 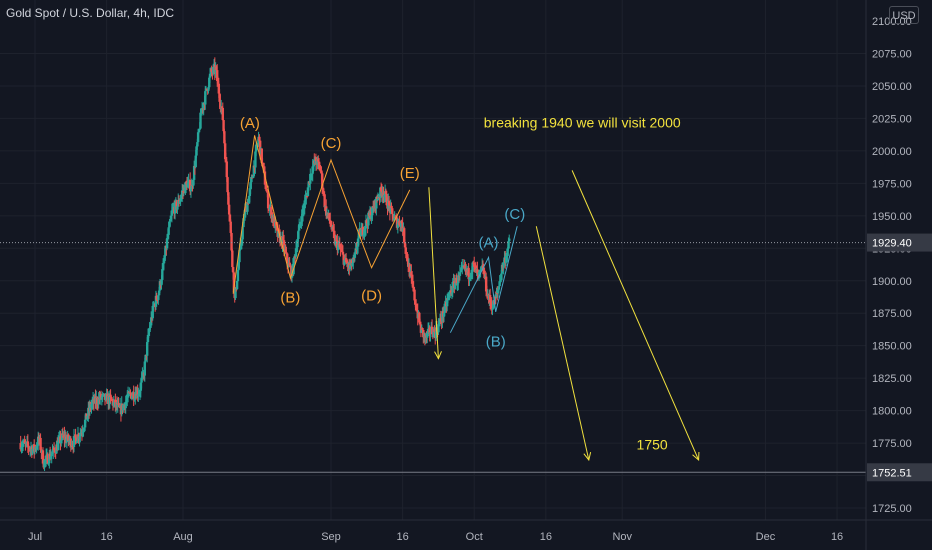 What do you see at coordinates (892, 379) in the screenshot?
I see `y-tick-label: 1825.00` at bounding box center [892, 379].